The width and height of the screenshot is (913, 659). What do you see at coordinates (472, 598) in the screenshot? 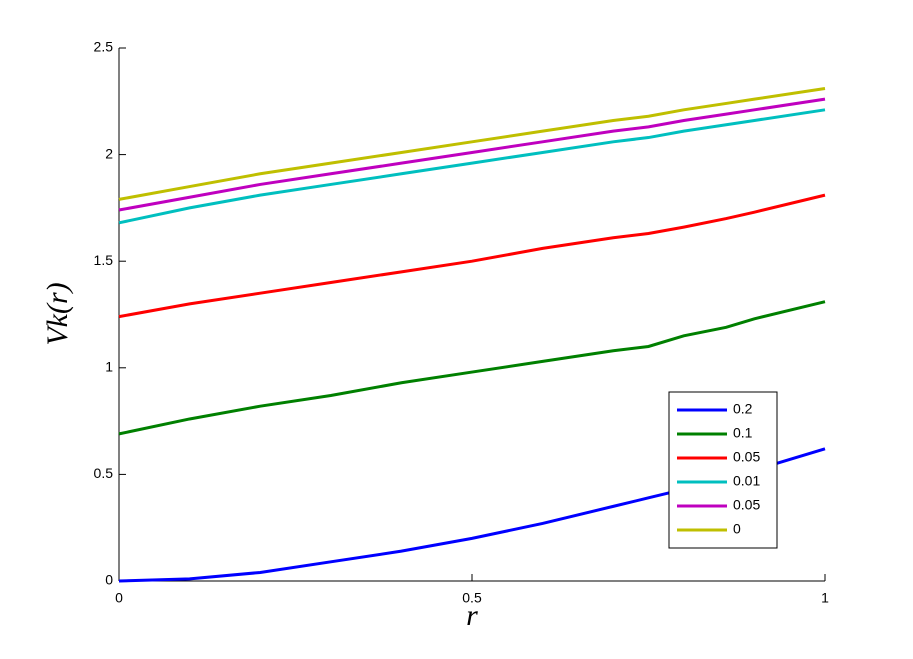
I see `x-tick-label: 0.5` at bounding box center [472, 598].